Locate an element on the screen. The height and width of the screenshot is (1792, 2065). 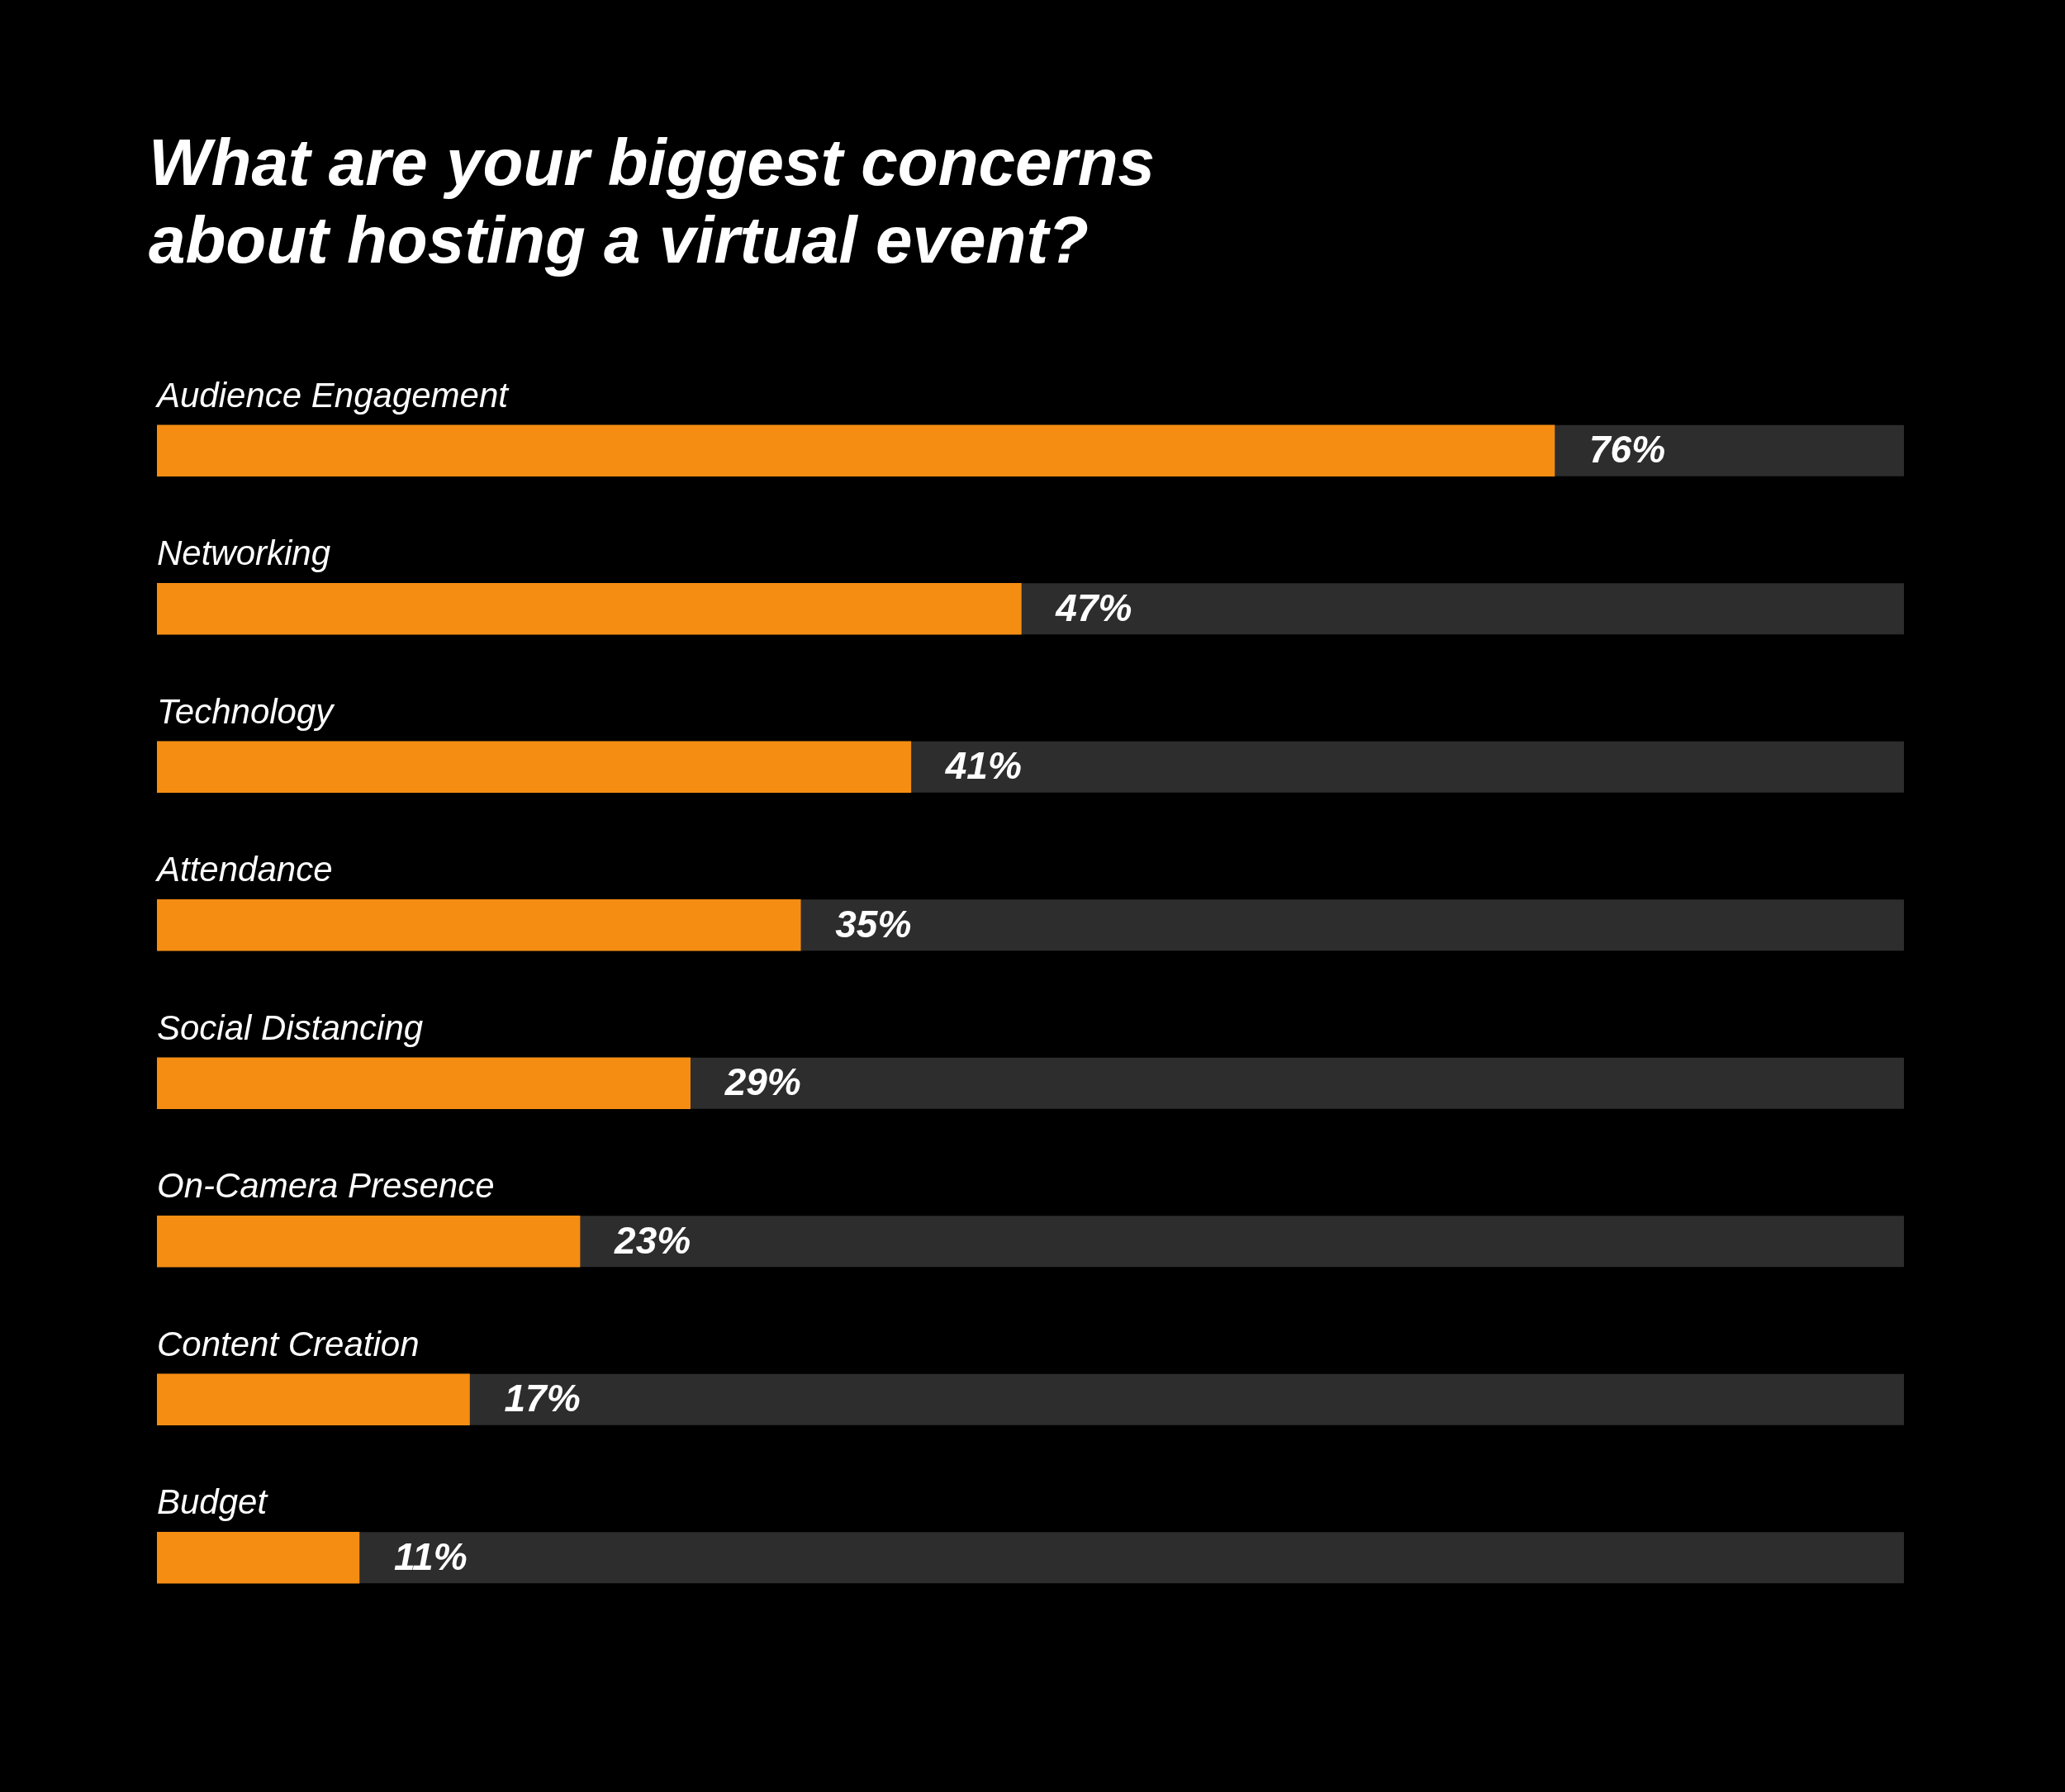
data-label: 11% is located at coordinates (430, 1556).